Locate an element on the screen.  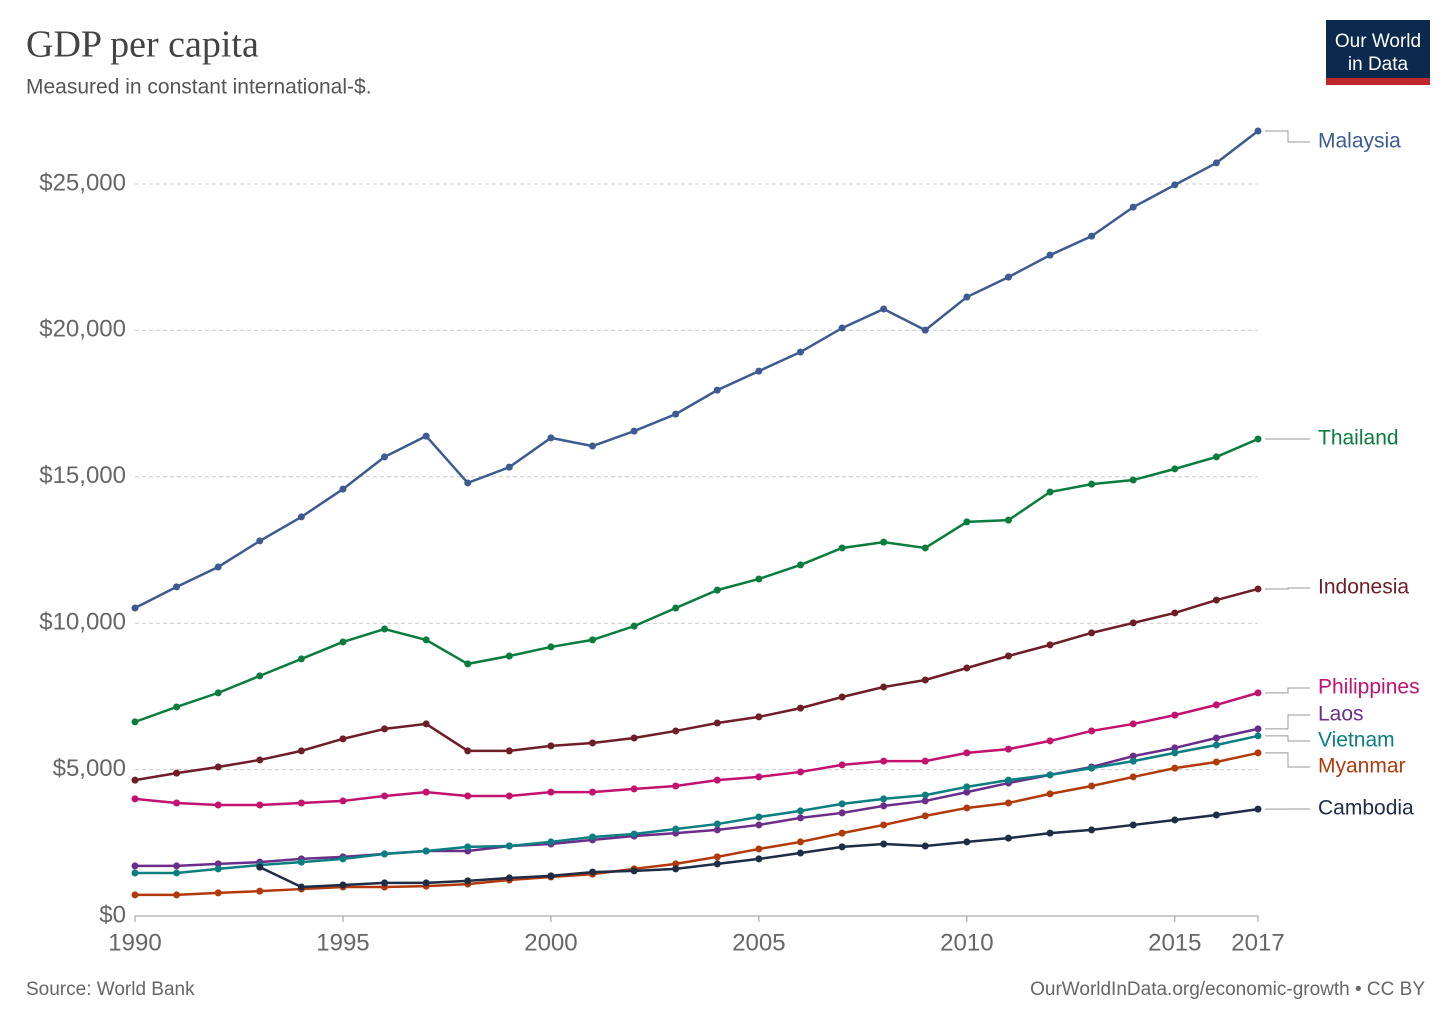
legend-label: Myanmar is located at coordinates (1362, 766).